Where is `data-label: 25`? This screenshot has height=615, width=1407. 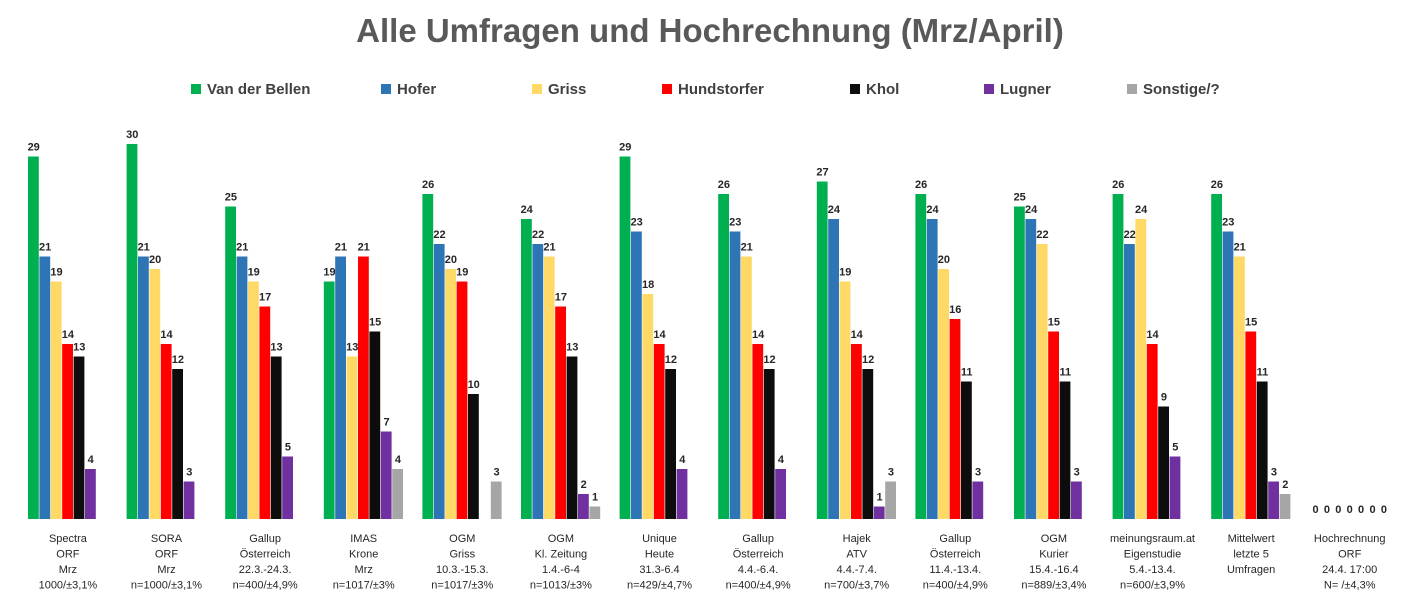 data-label: 25 is located at coordinates (231, 198).